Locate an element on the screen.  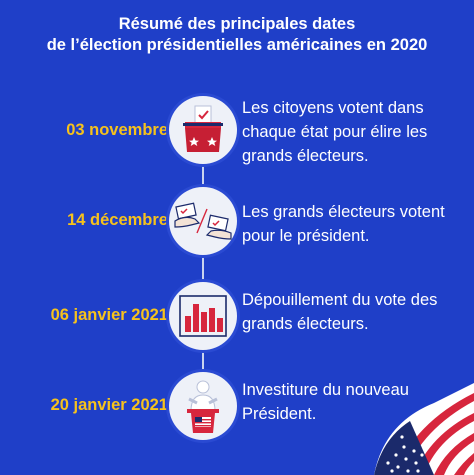
president-podium-icon is located at coordinates (203, 406).